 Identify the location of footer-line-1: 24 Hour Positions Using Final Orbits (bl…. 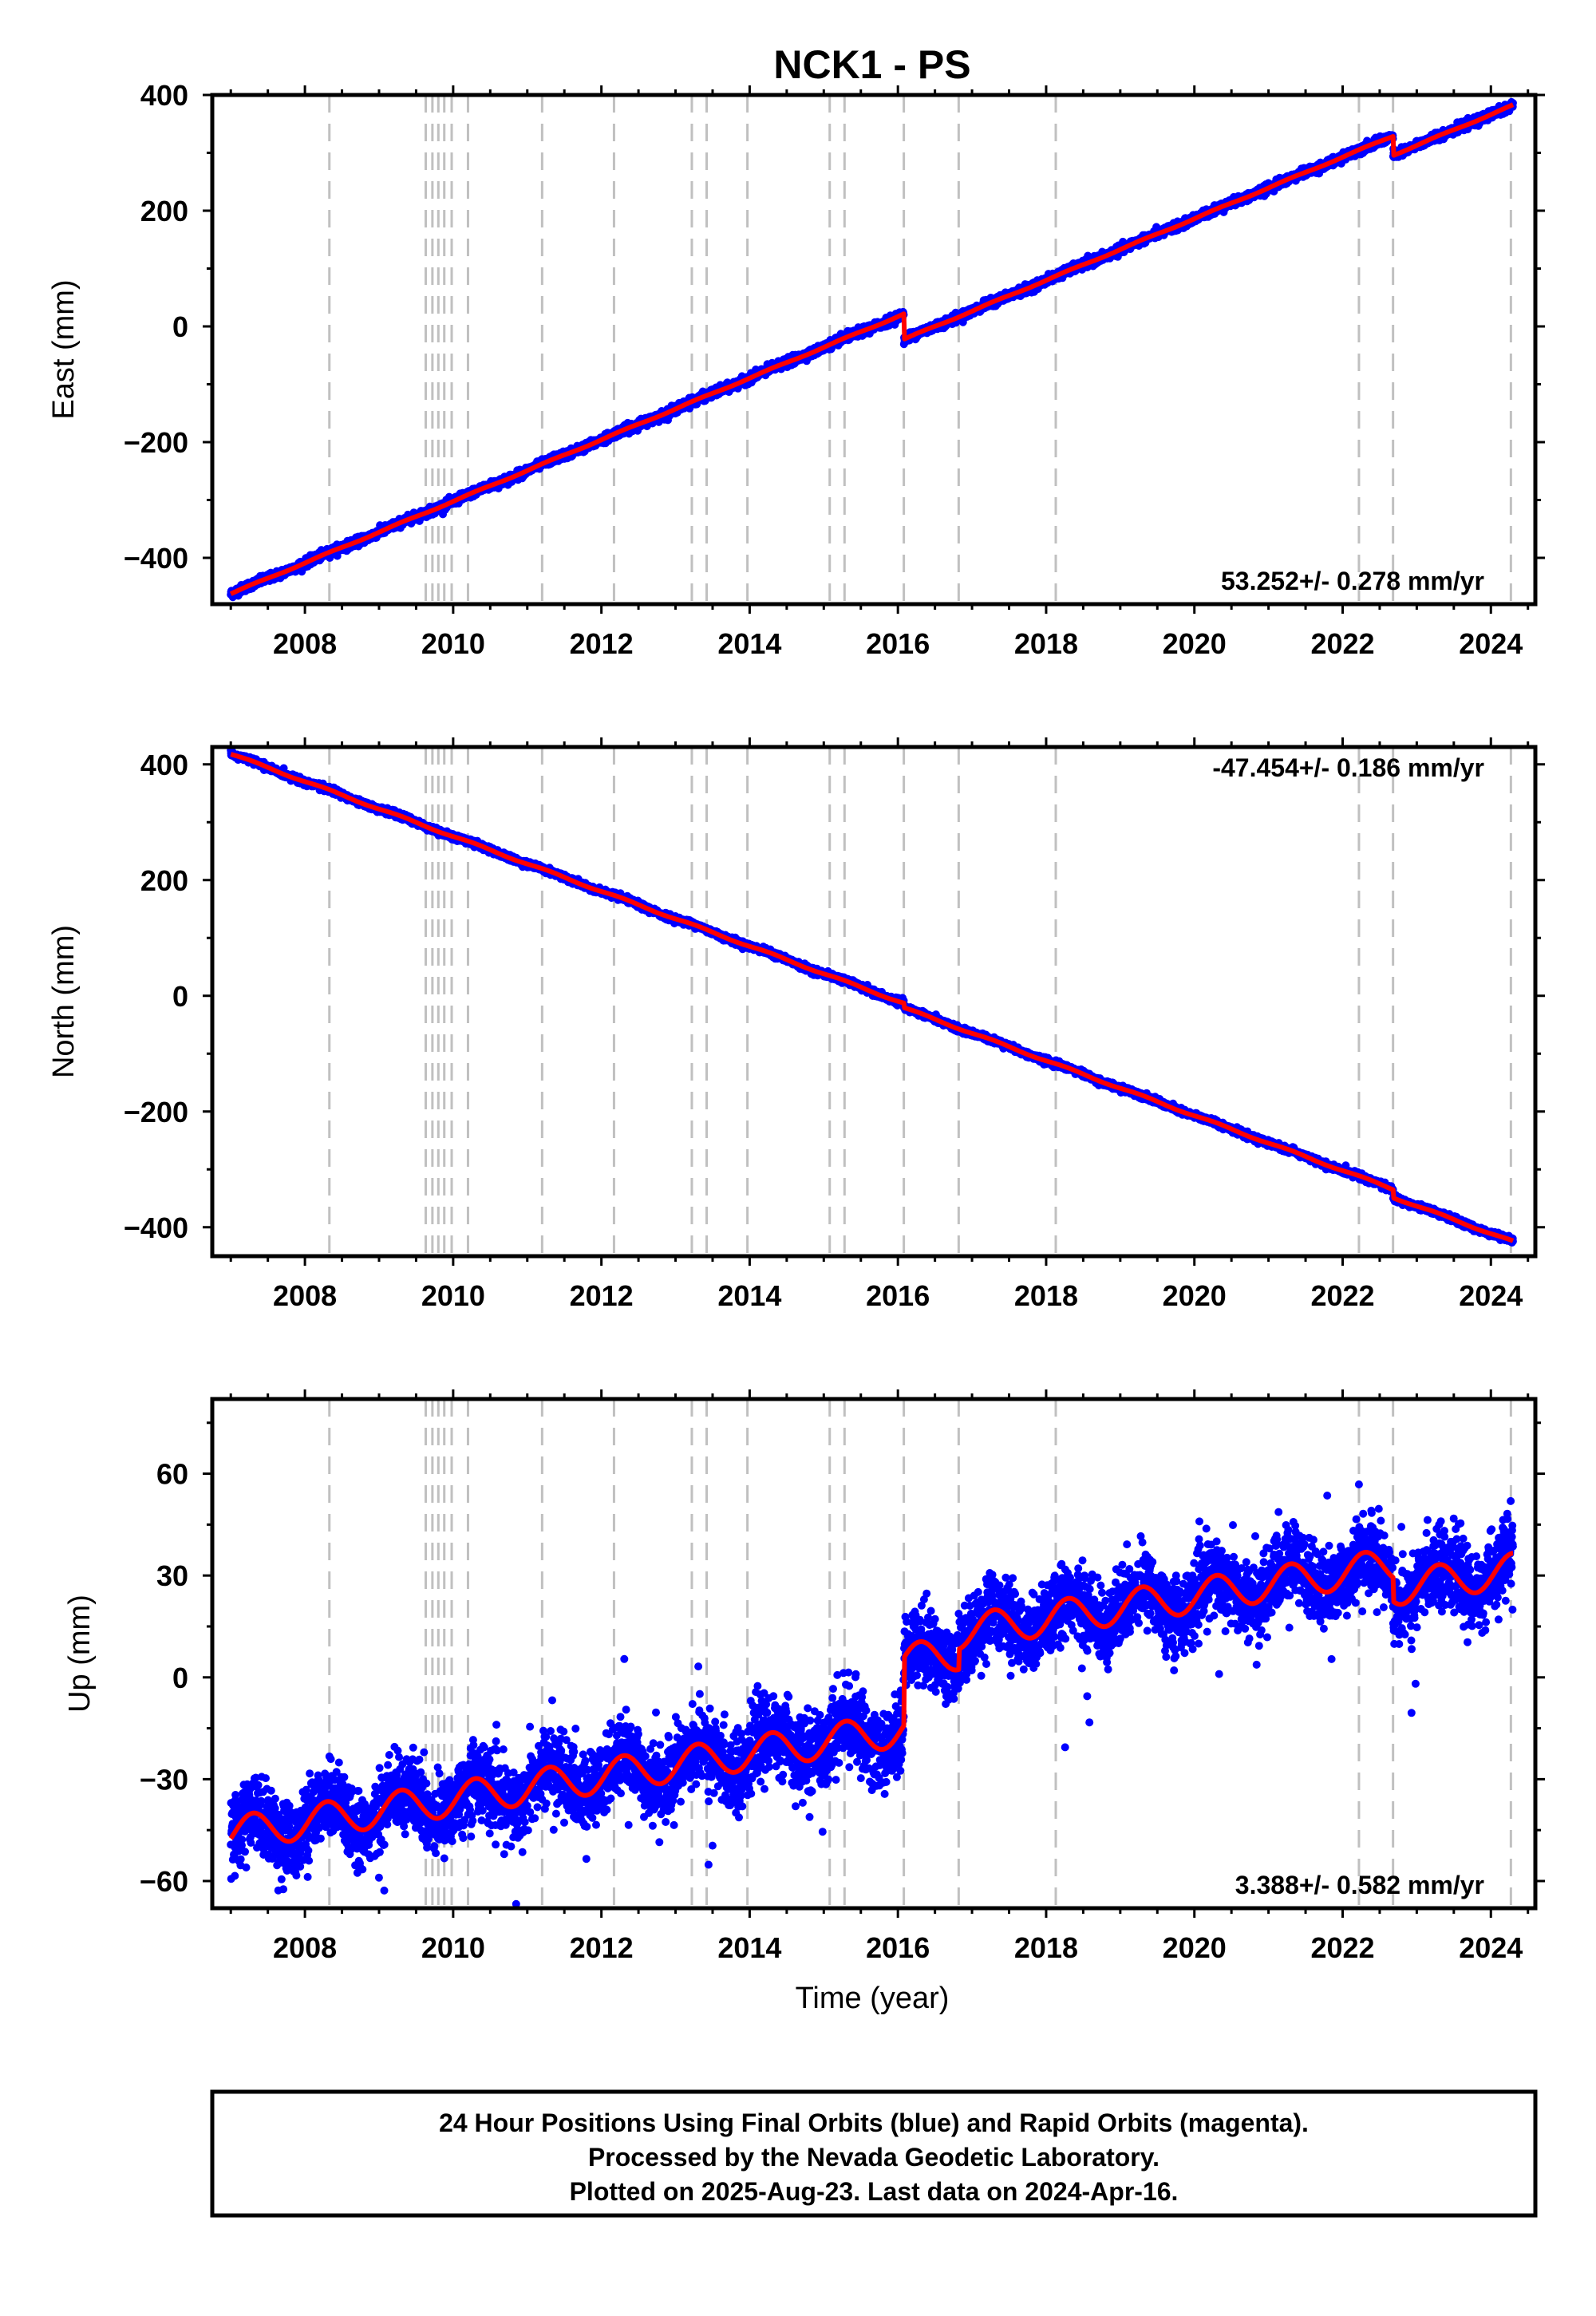
(874, 2123).